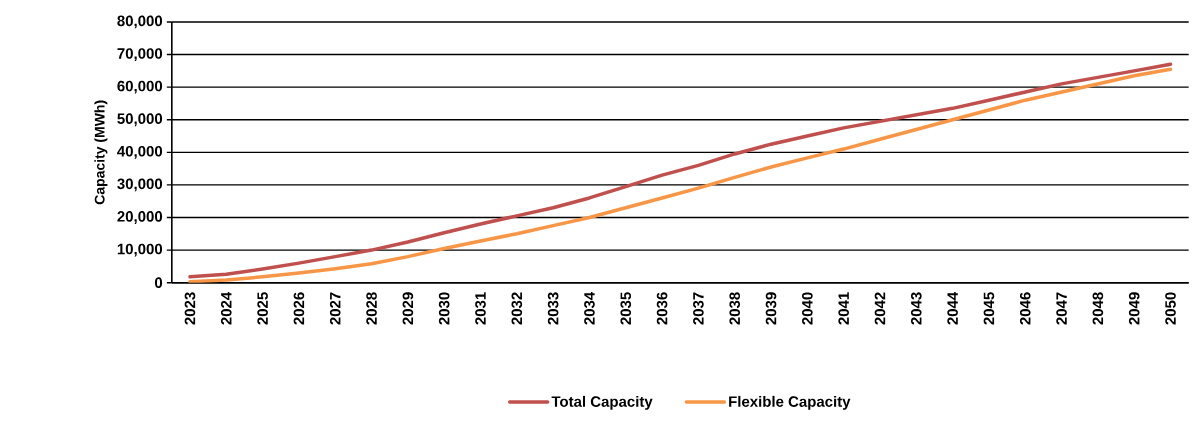  I want to click on y-tick-label: 70,000, so click(140, 55).